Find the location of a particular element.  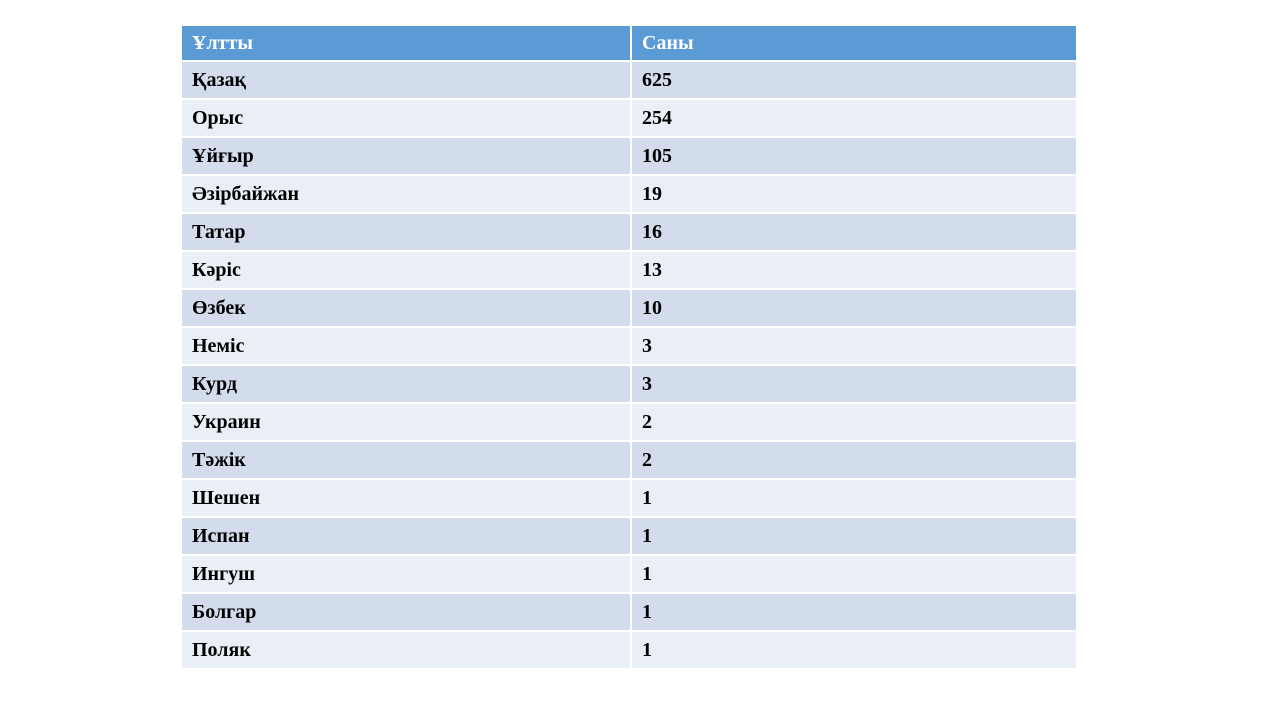

count-cell: 13 is located at coordinates (854, 270).